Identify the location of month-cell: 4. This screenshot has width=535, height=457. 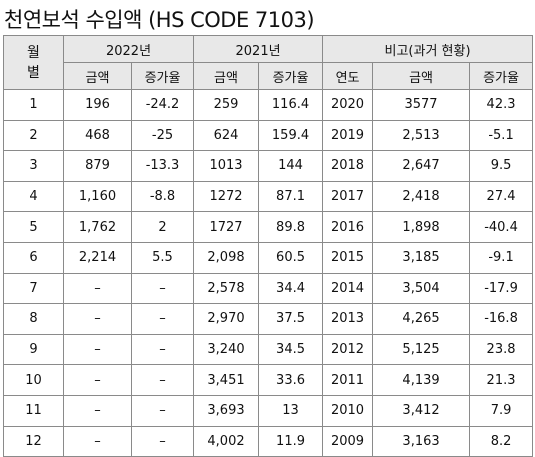
(33, 196).